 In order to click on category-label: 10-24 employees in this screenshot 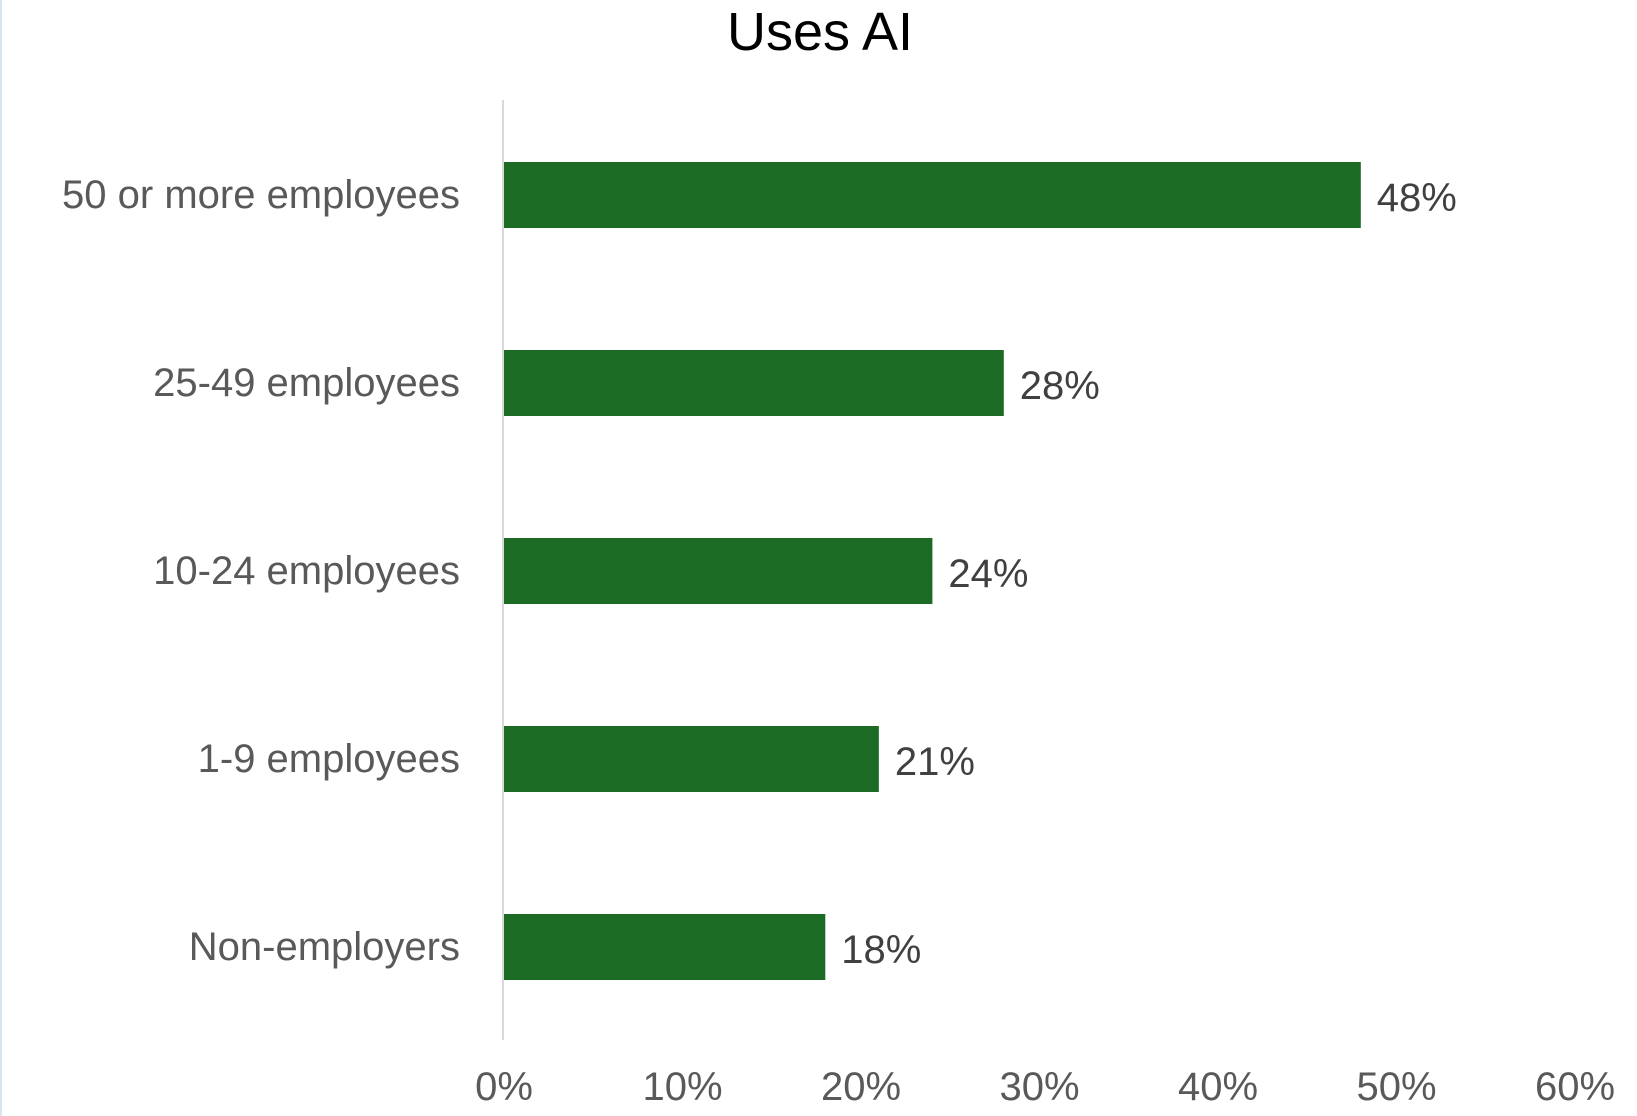, I will do `click(306, 571)`.